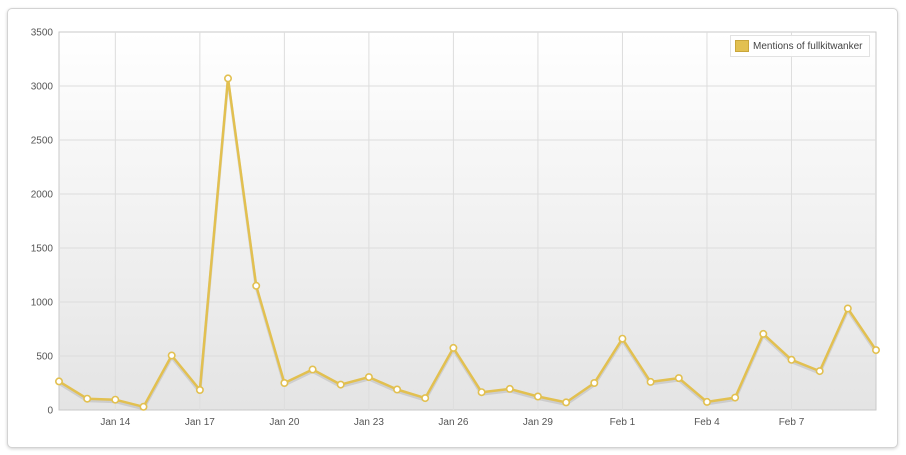 This screenshot has width=906, height=455. Describe the element at coordinates (284, 422) in the screenshot. I see `x-tick-label: Jan 20` at that location.